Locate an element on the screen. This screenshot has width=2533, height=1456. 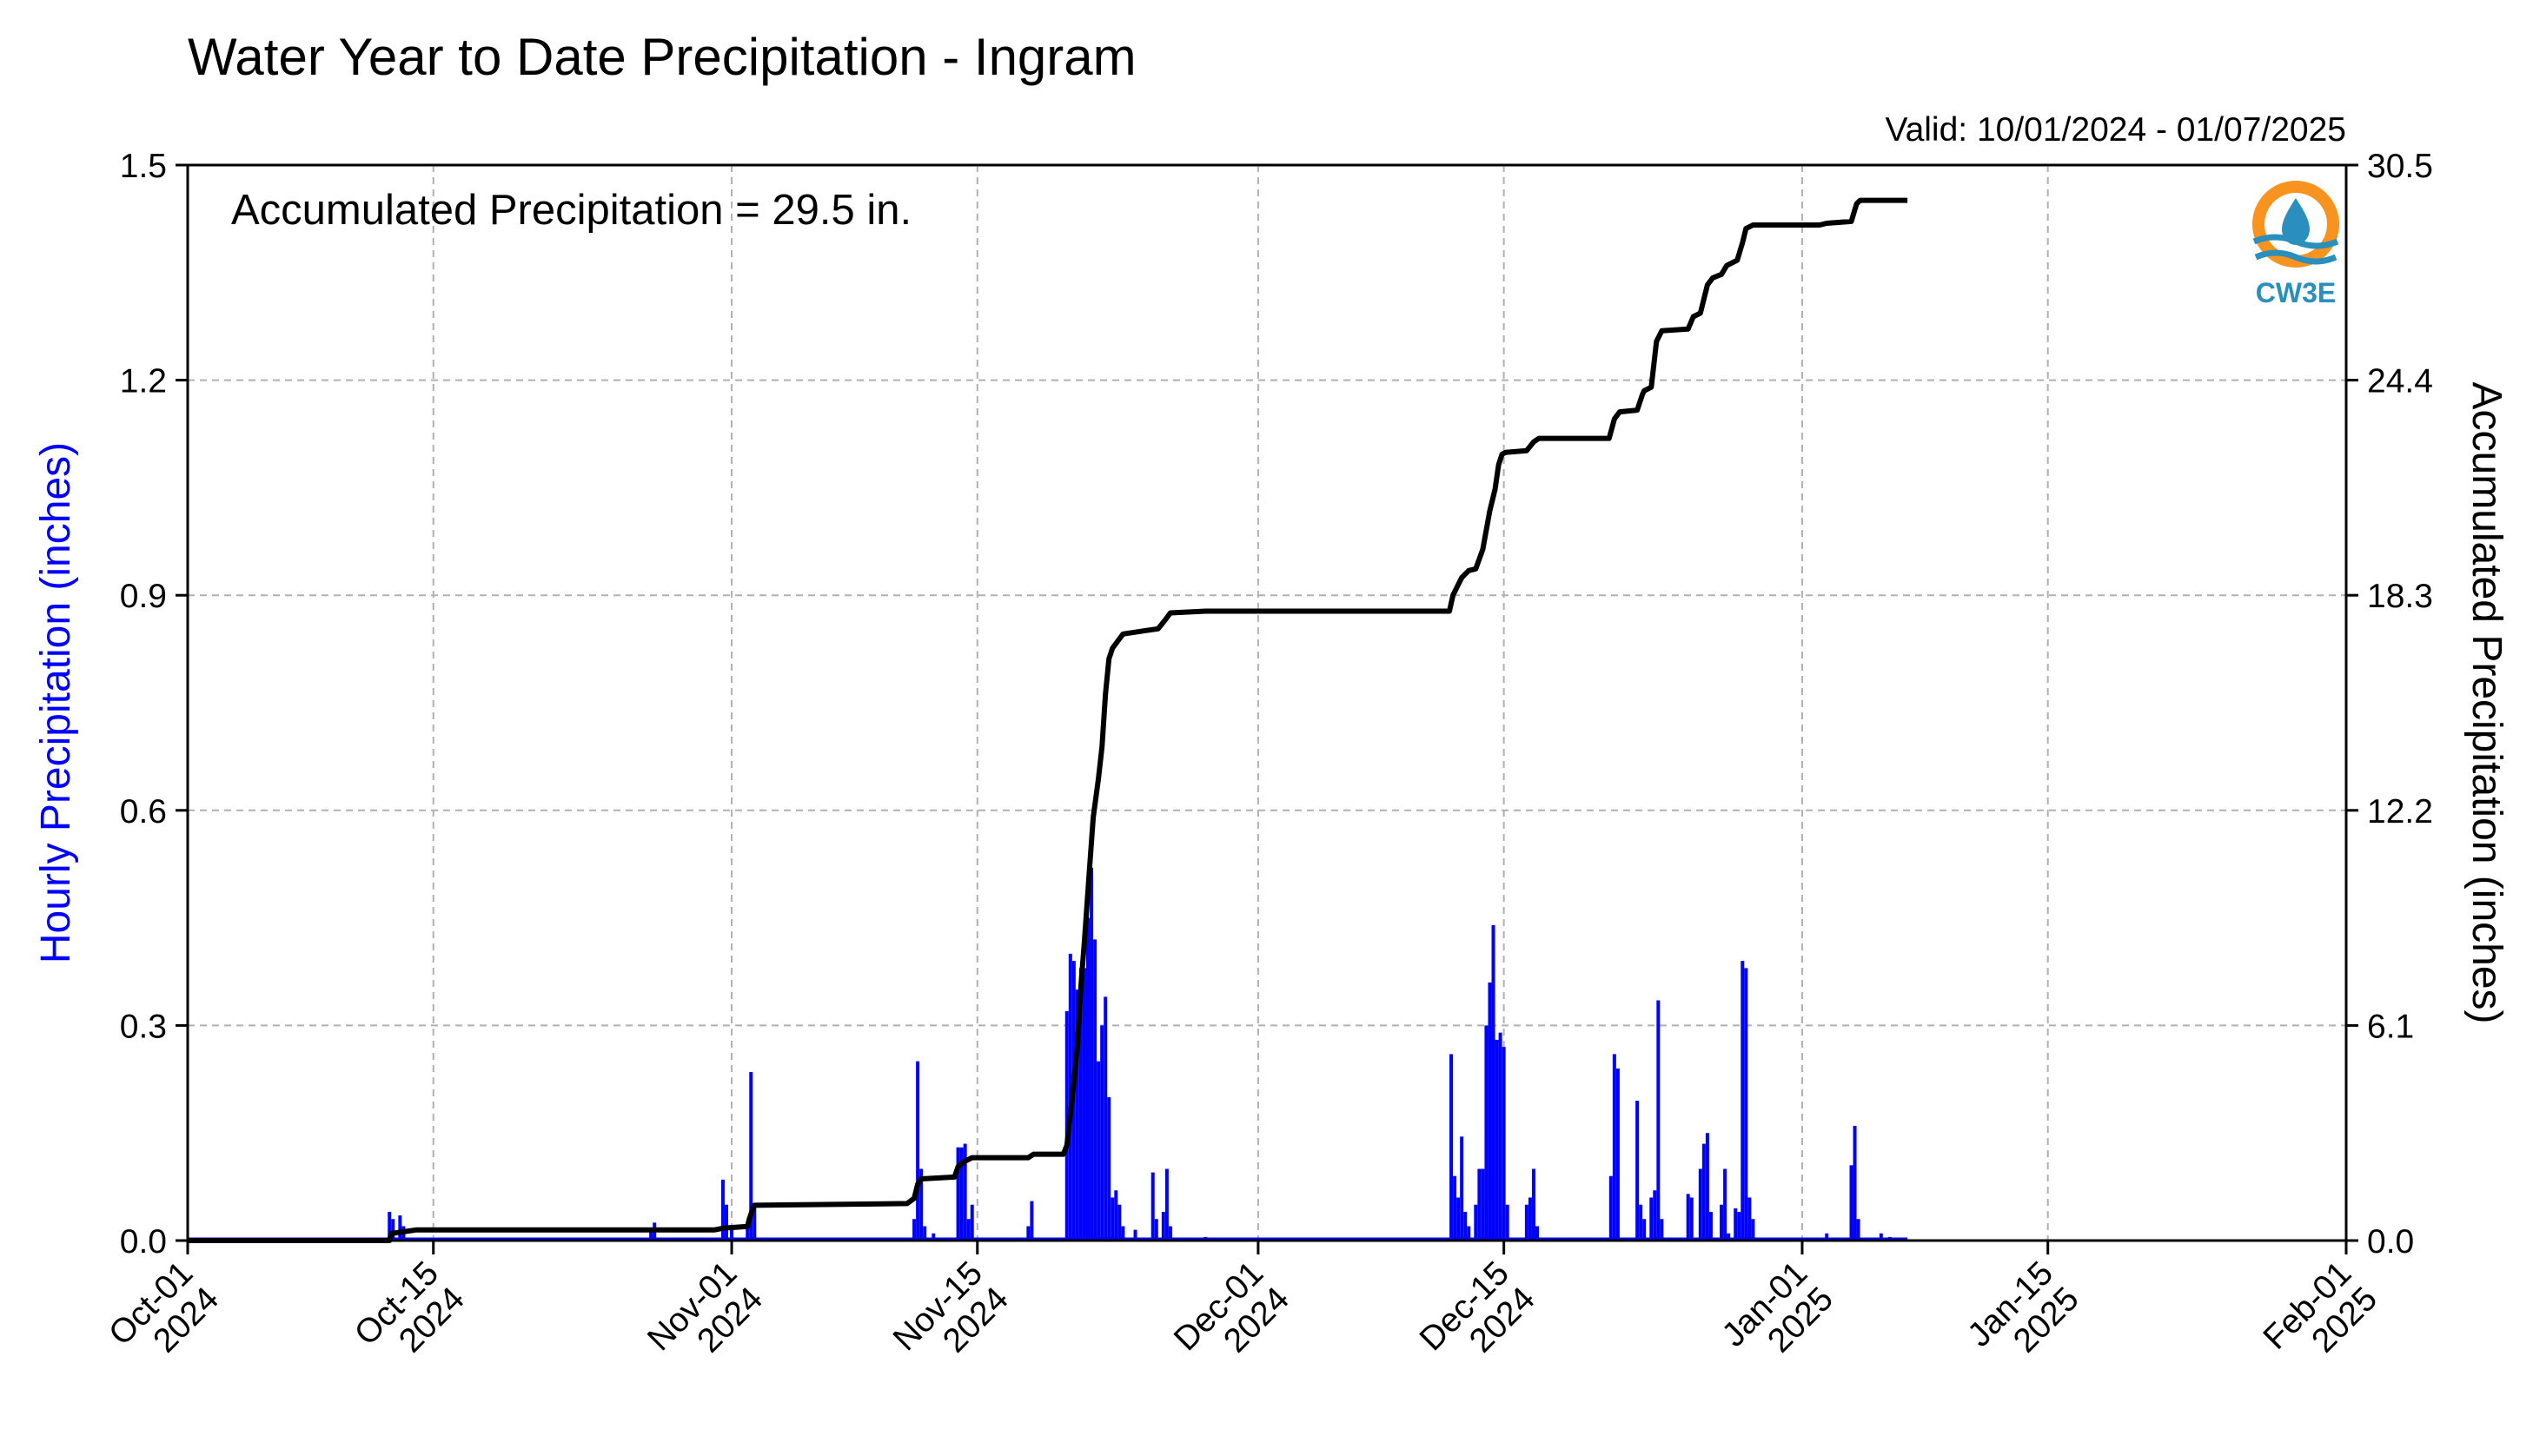
y-tick-label: 0.3 is located at coordinates (143, 1026).